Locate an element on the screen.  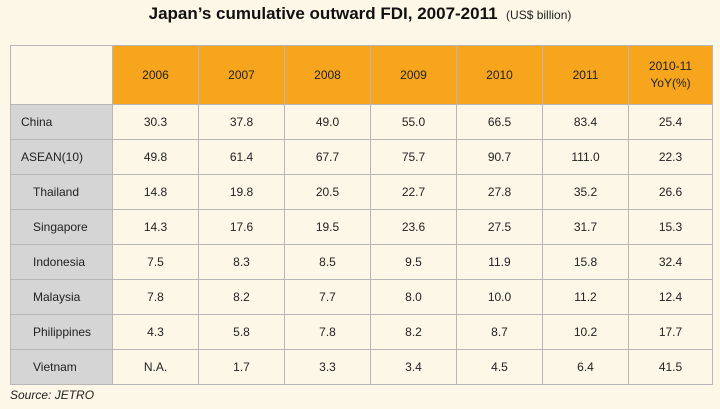
value-cell: 15.3 is located at coordinates (670, 227).